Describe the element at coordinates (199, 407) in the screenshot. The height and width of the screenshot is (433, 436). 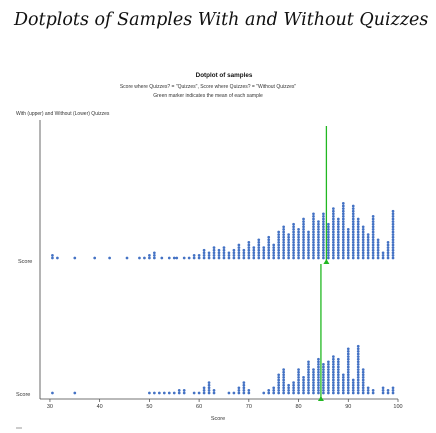
I see `x-tick-label: 60` at that location.